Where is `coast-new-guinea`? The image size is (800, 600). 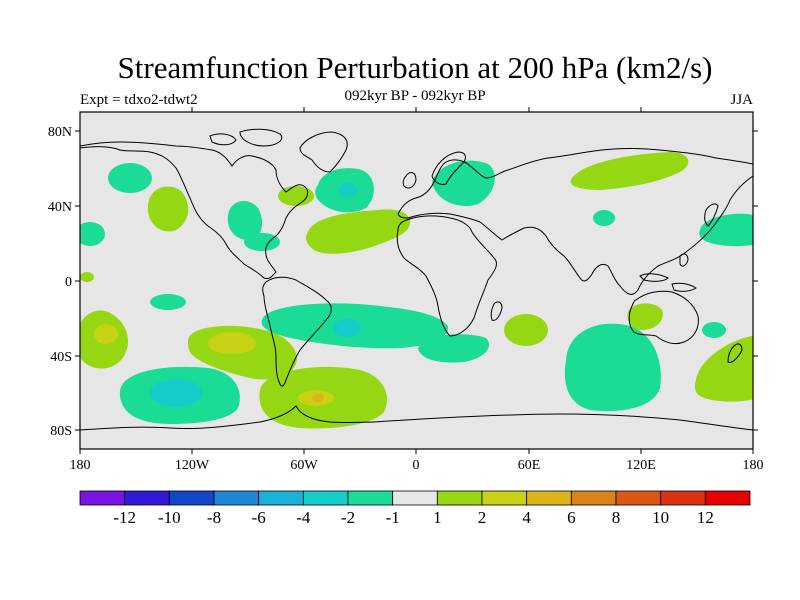
coast-new-guinea is located at coordinates (684, 287).